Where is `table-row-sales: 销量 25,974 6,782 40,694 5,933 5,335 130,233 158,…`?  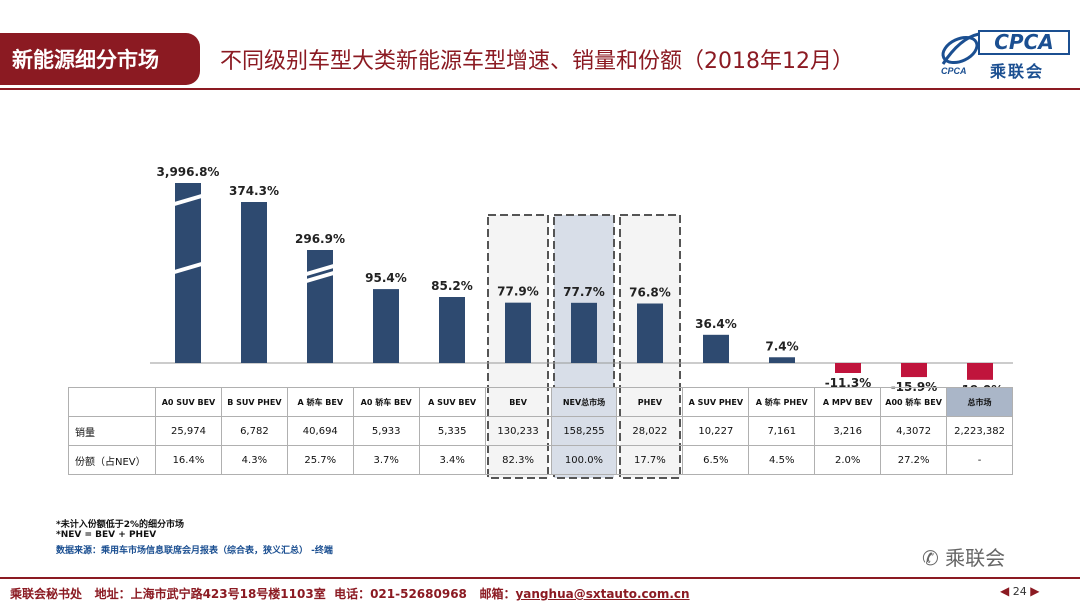 table-row-sales: 销量 25,974 6,782 40,694 5,933 5,335 130,233 158,… is located at coordinates (540, 431).